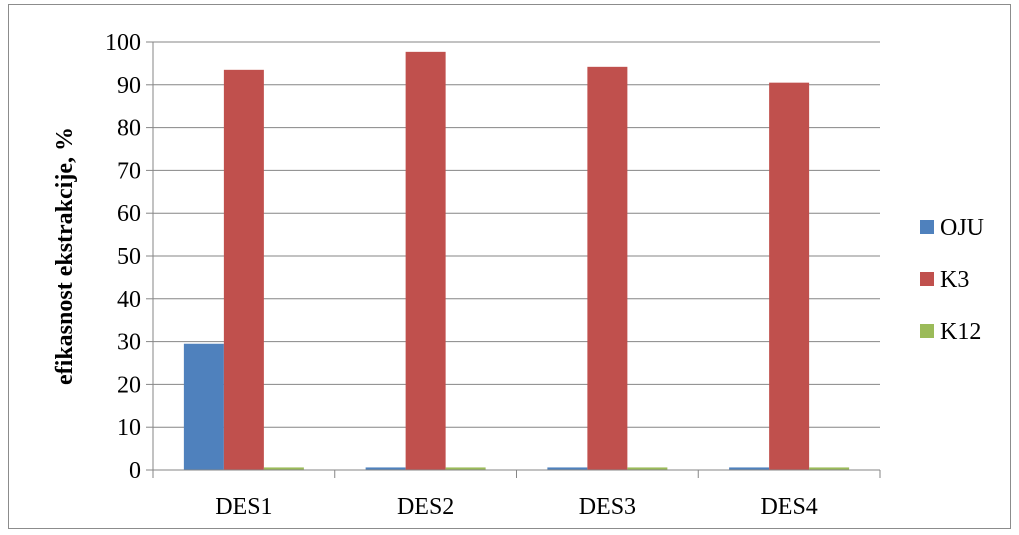  I want to click on legend-label-oju: OJU, so click(962, 228).